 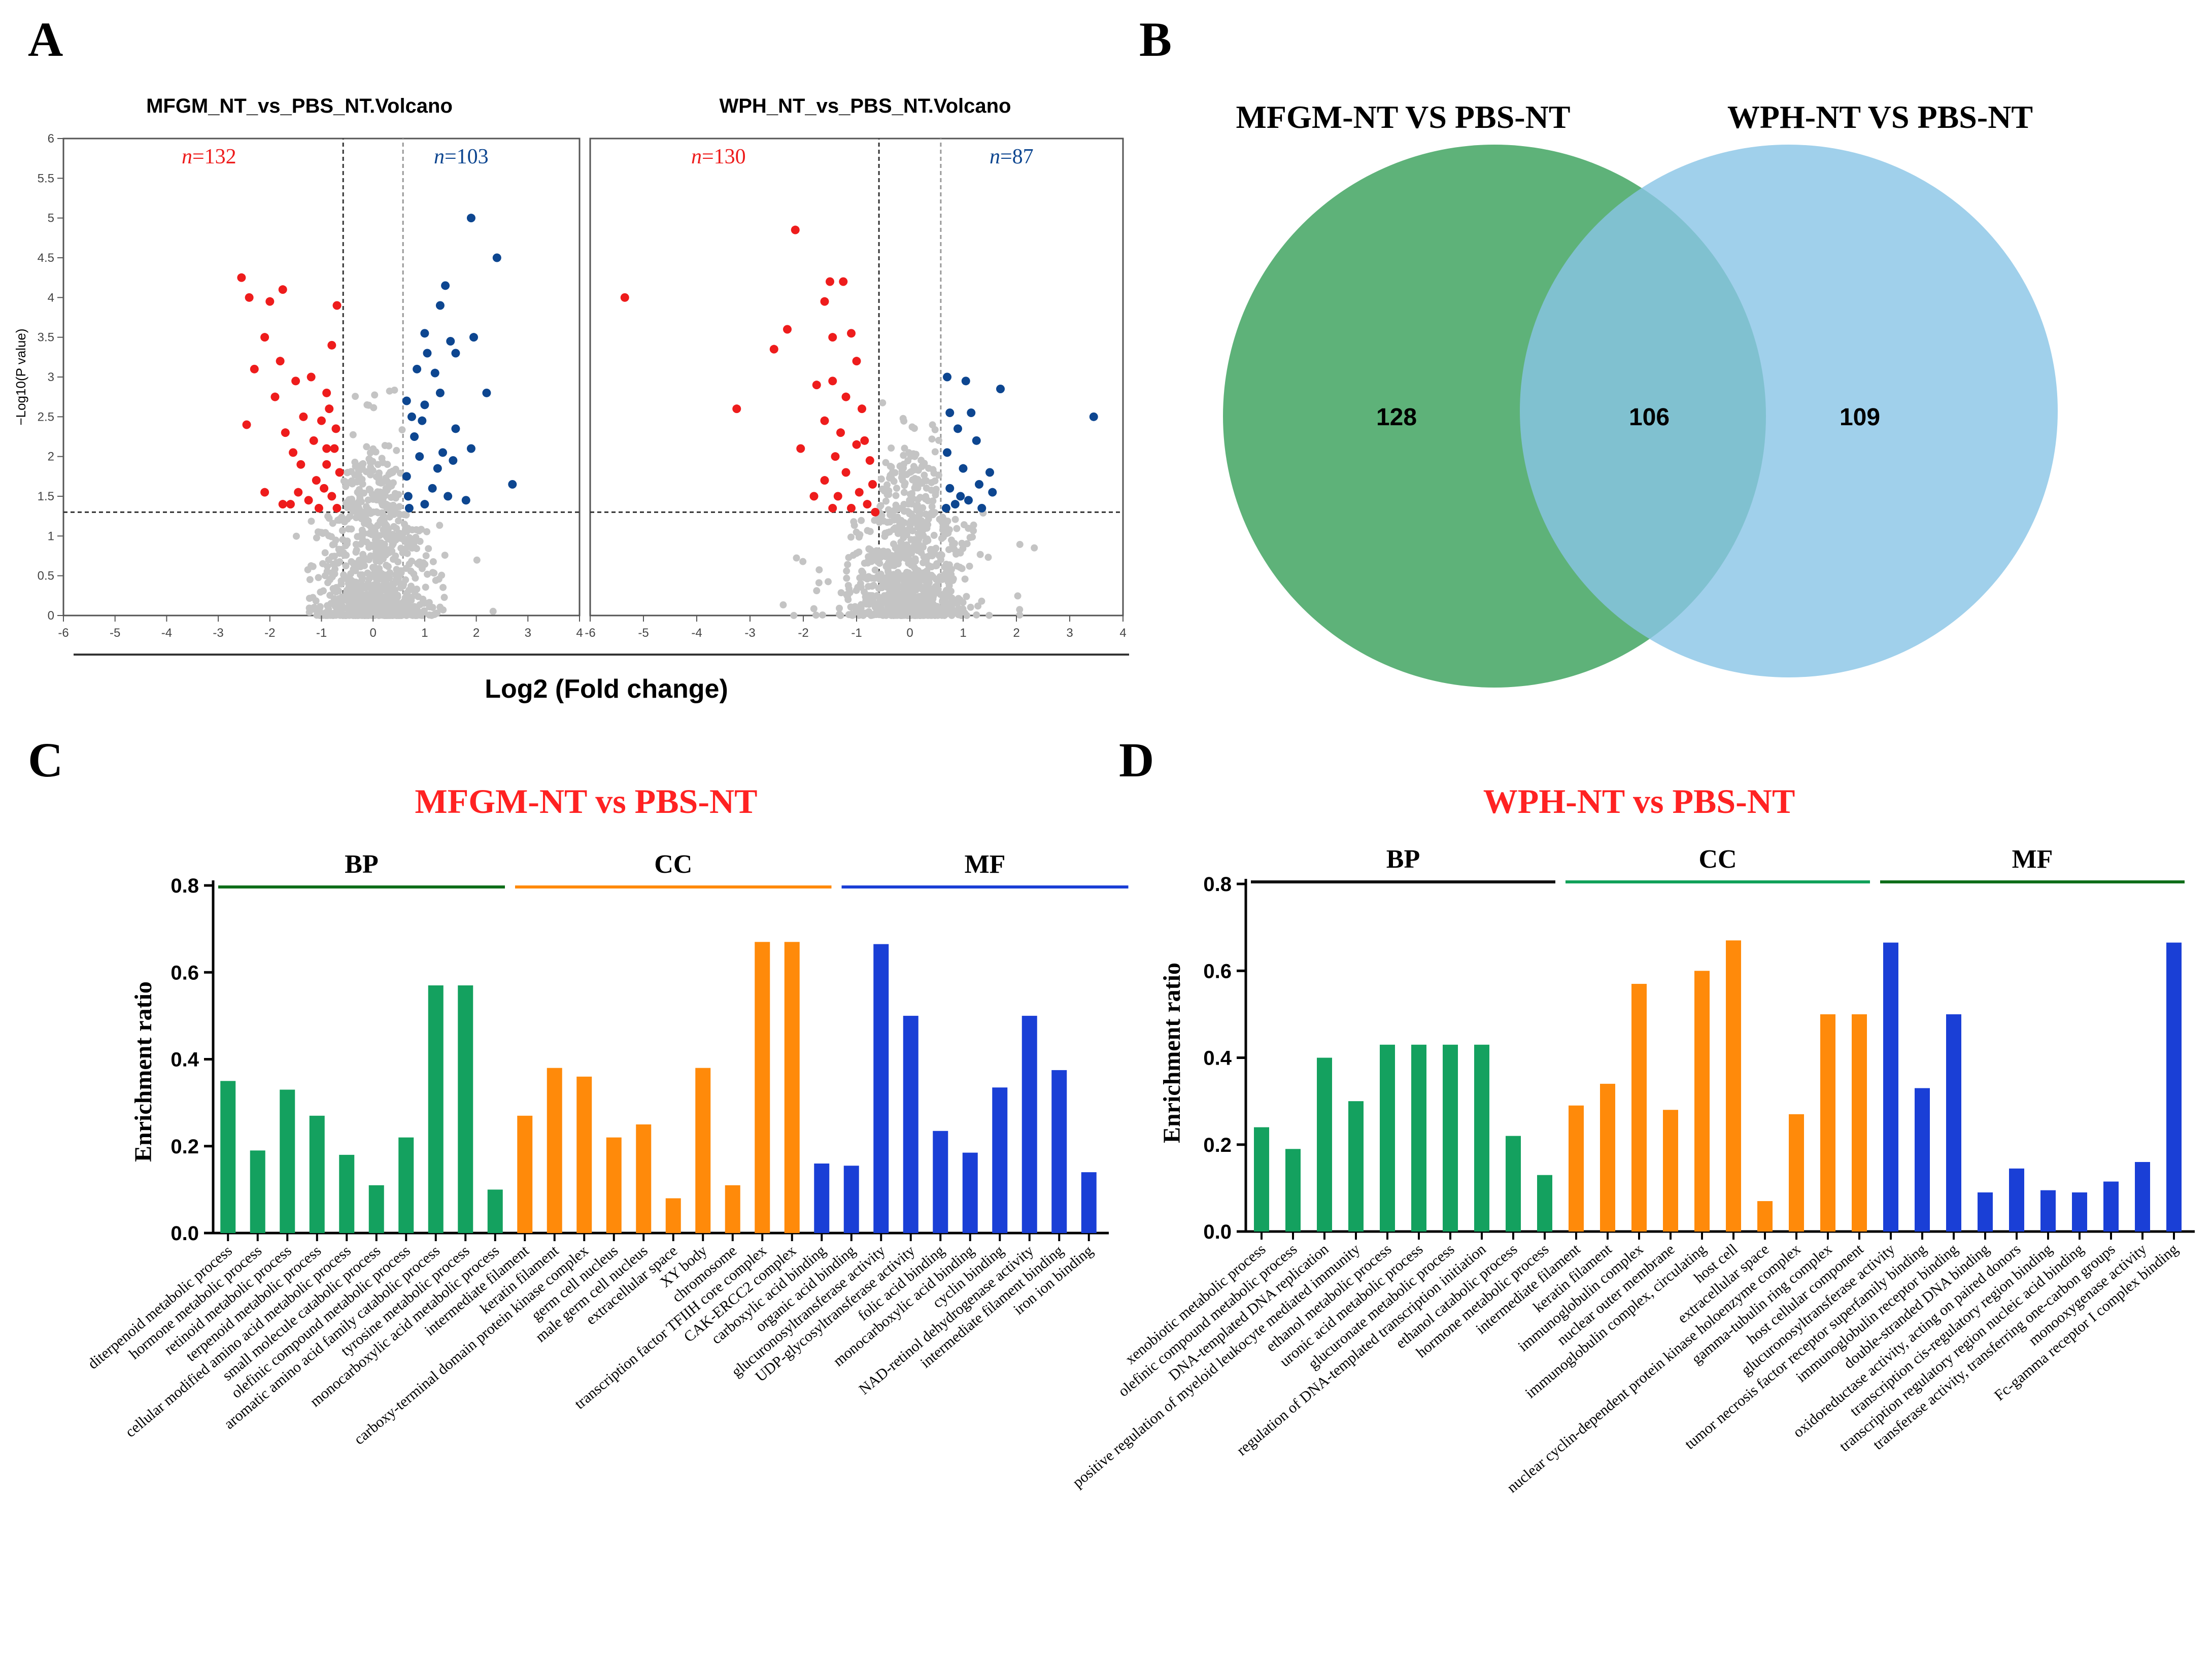 I want to click on x-tick-label: 4, so click(x=1122, y=633).